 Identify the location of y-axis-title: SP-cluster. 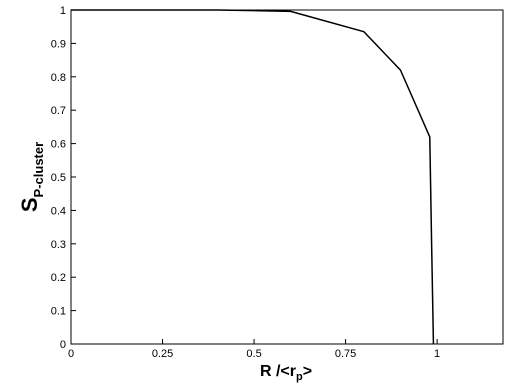
(31, 177).